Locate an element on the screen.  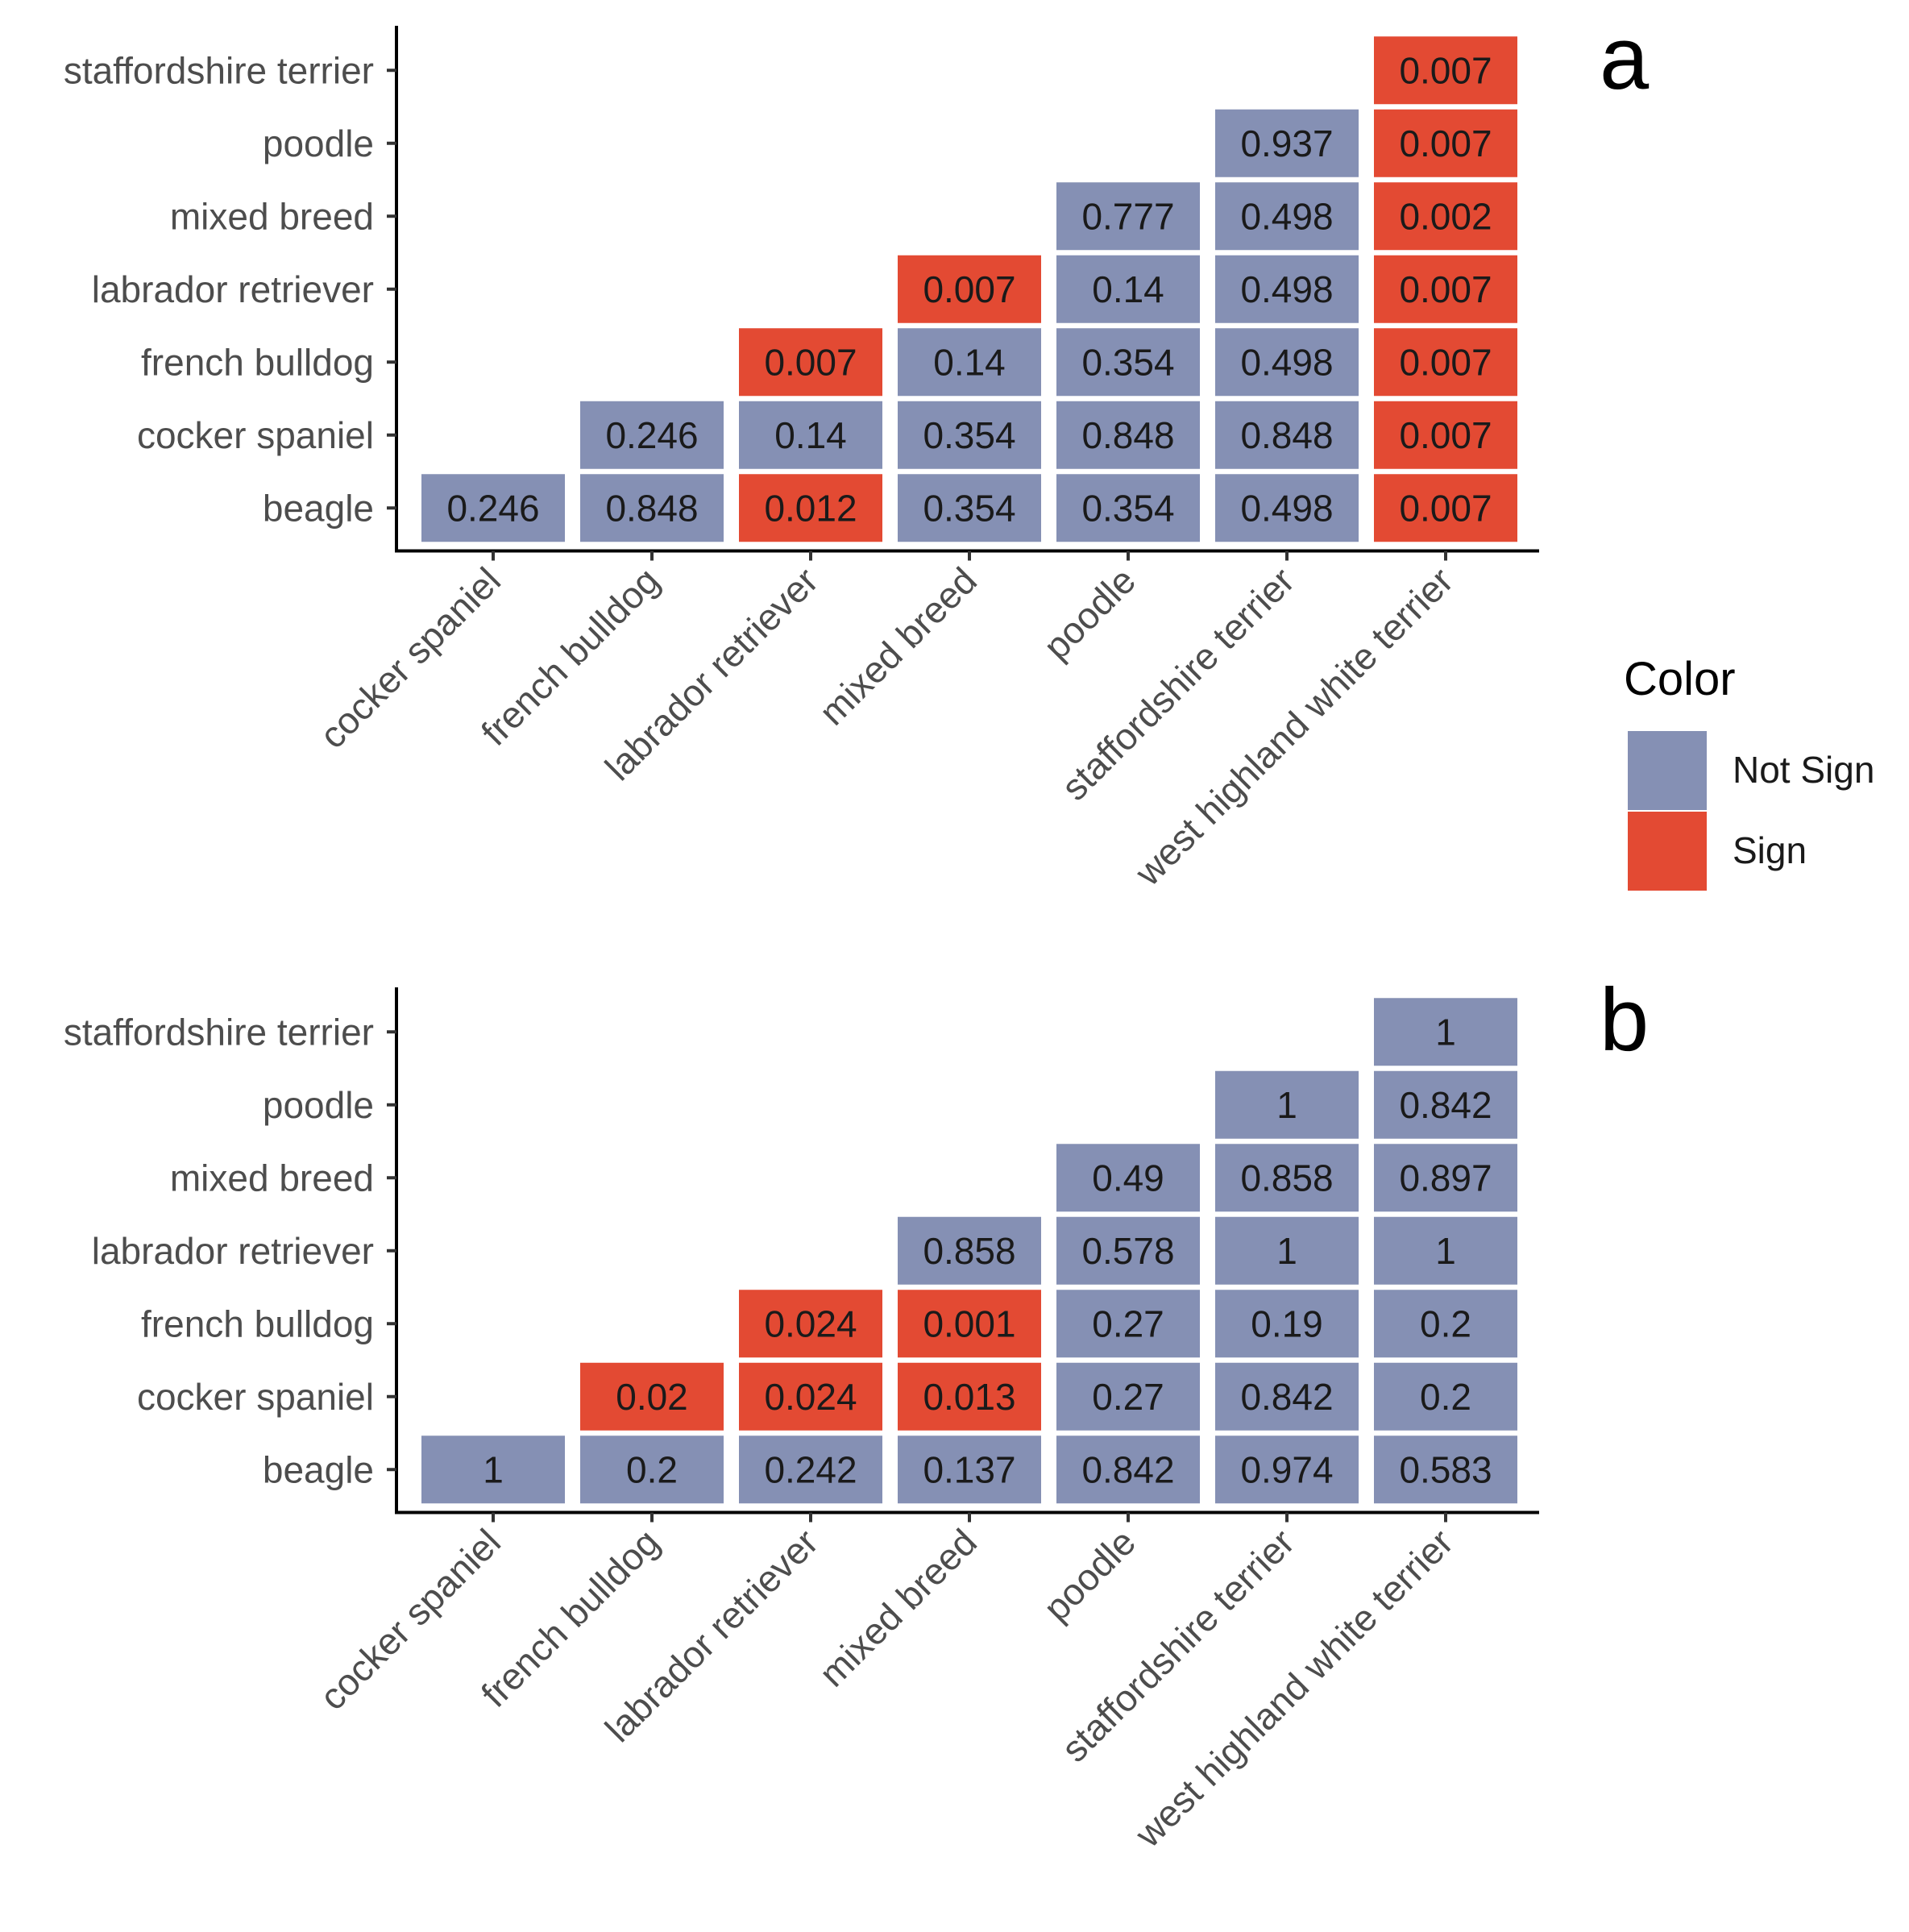
cell-label-staffordshire-terrier-mixed-breed: 0.858 is located at coordinates (1287, 1178).